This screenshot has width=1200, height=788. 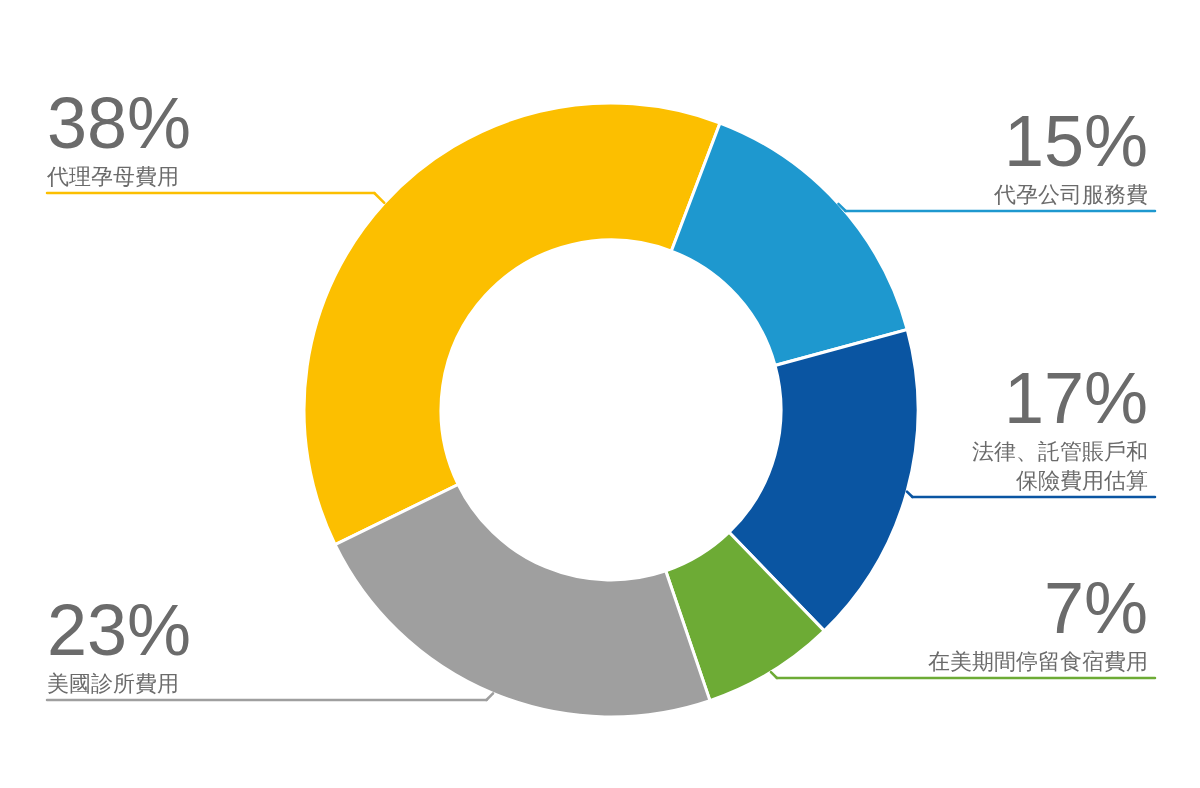 What do you see at coordinates (1070, 194) in the screenshot?
I see `slice-label: 代孕公司服務費` at bounding box center [1070, 194].